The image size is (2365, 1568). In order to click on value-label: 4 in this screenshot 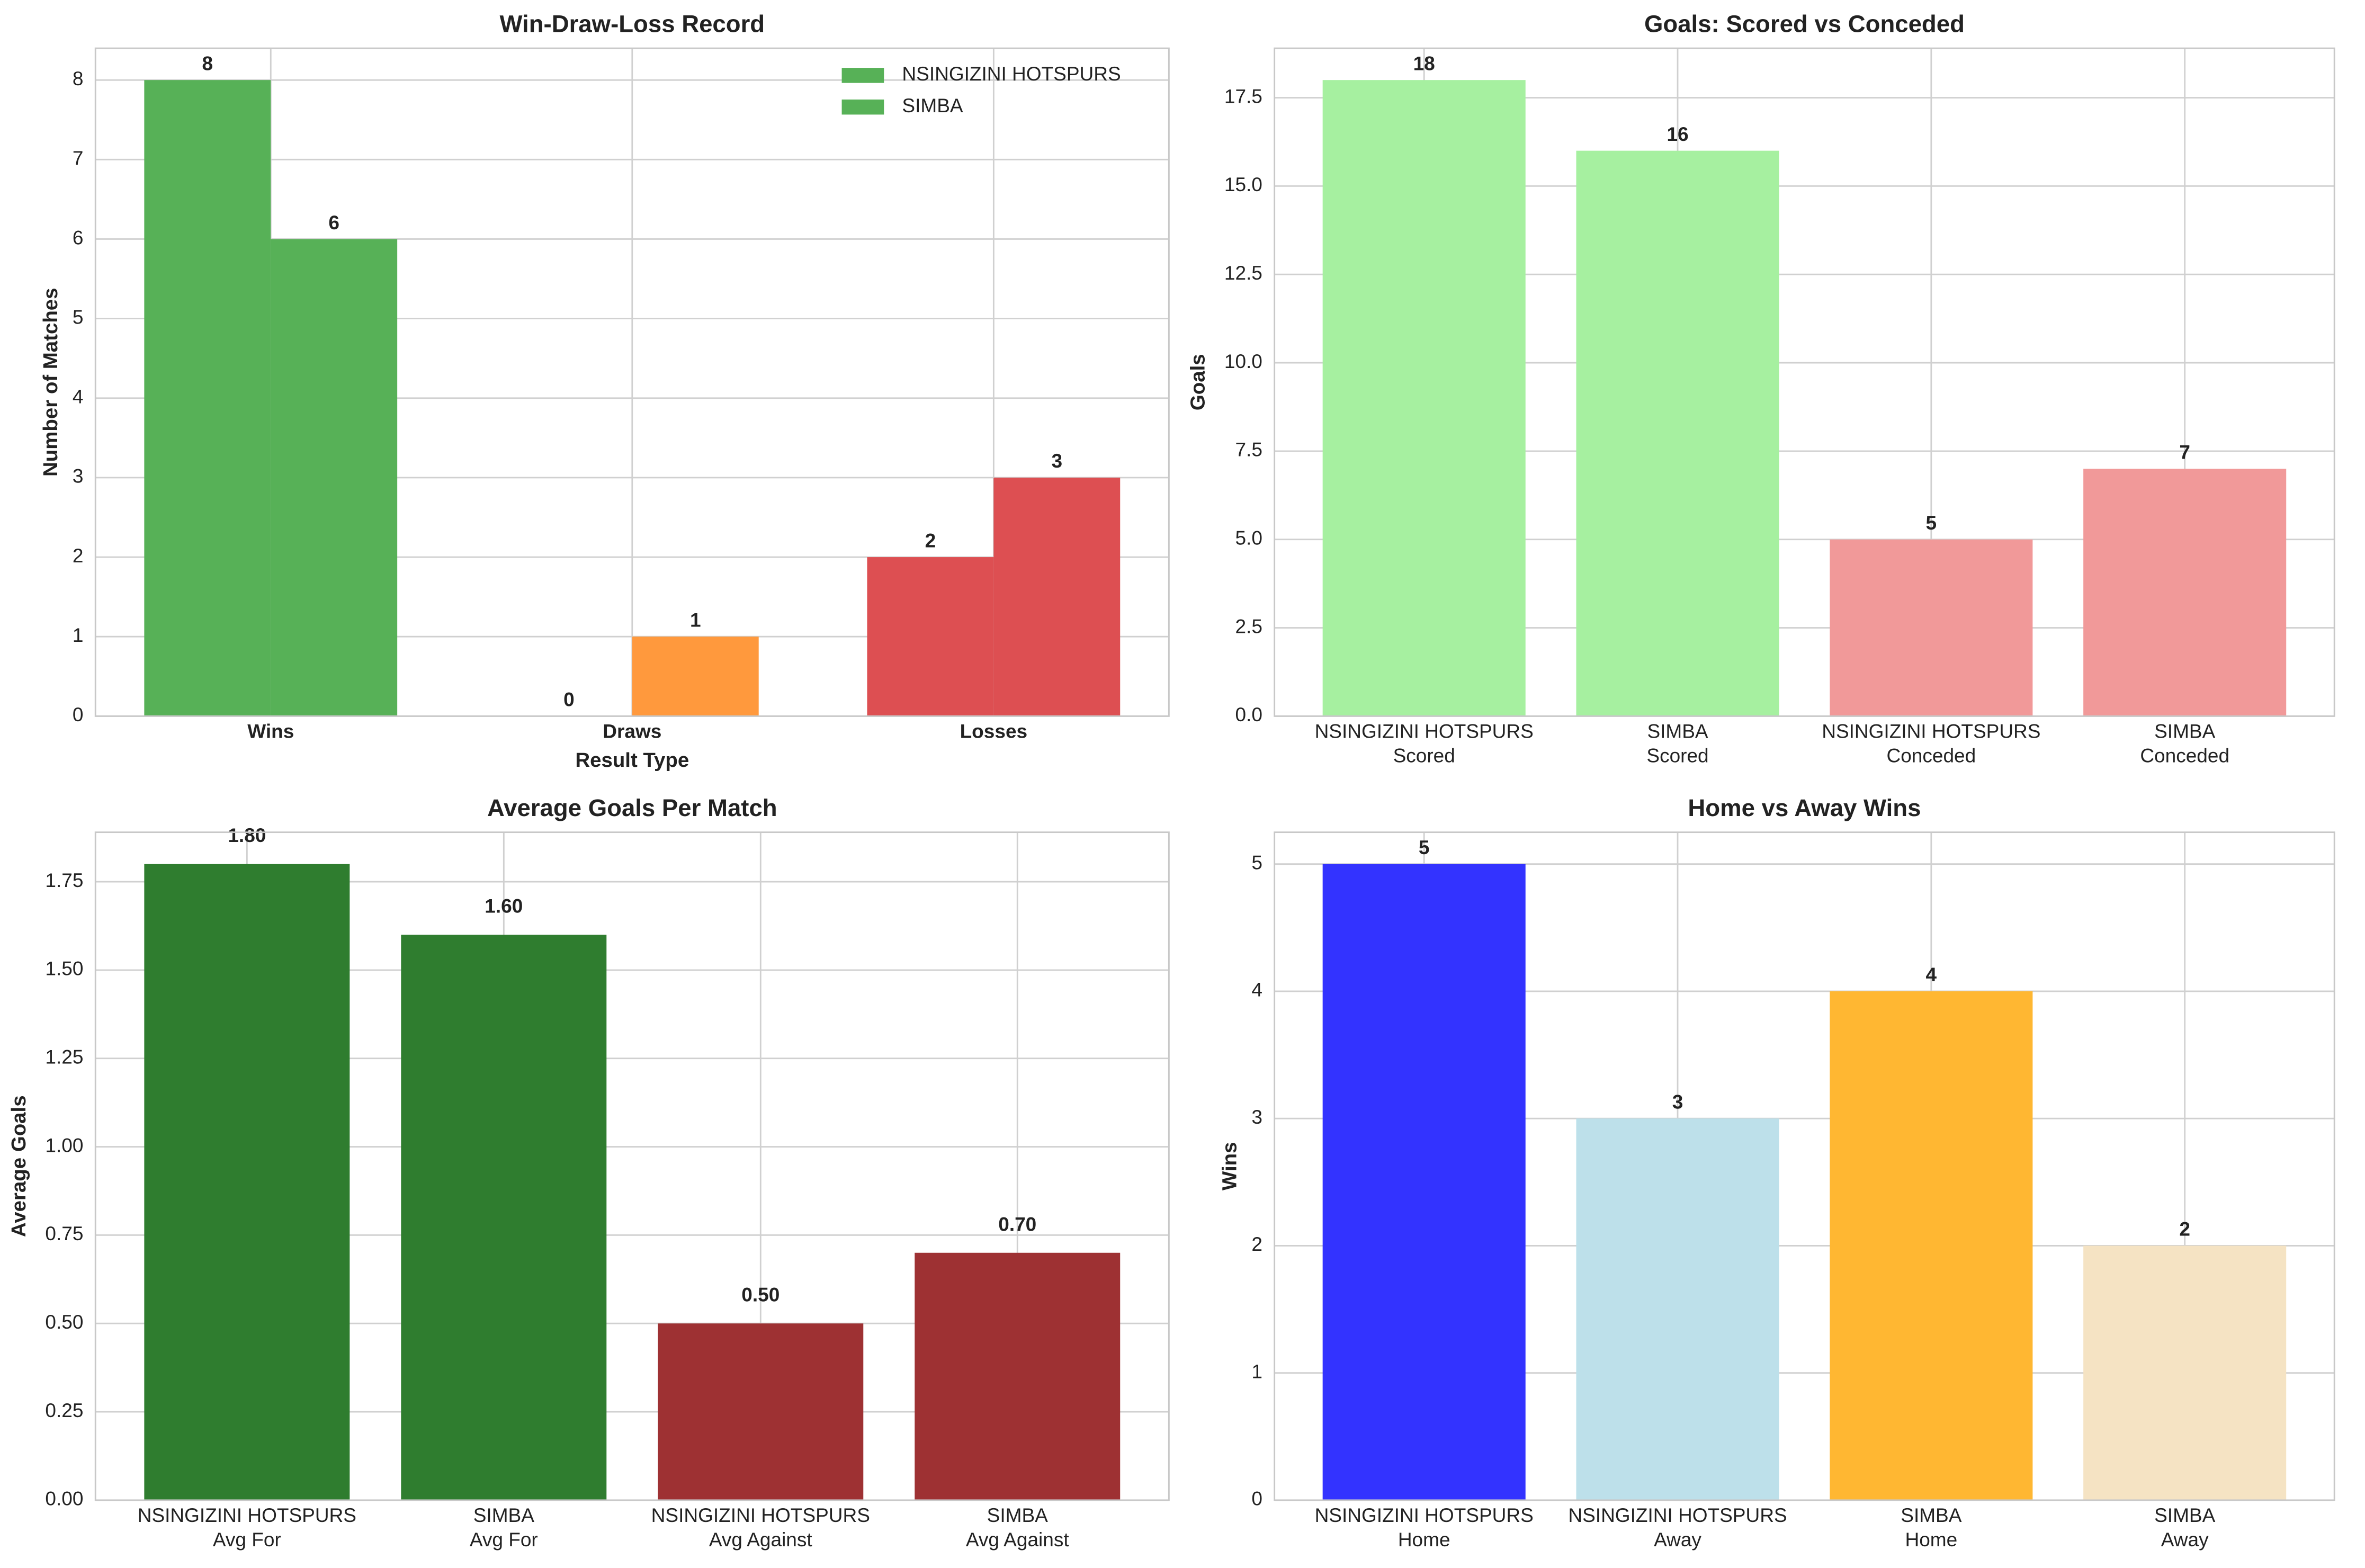, I will do `click(1931, 974)`.